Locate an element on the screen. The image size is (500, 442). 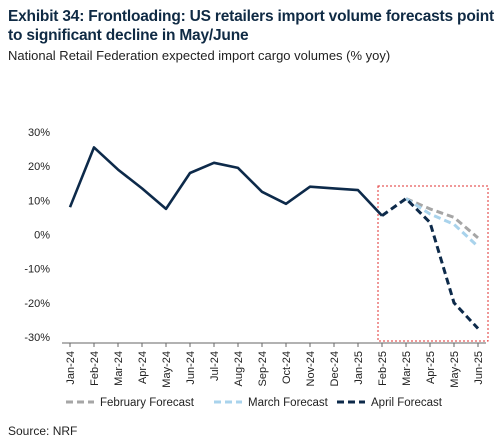
y-tick-label: 0% is located at coordinates (42, 236).